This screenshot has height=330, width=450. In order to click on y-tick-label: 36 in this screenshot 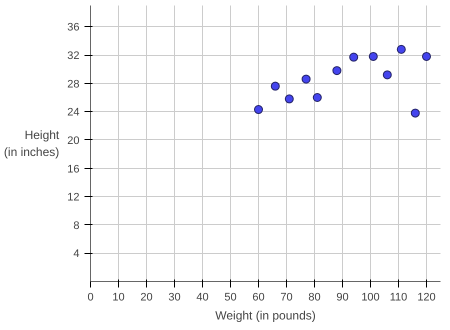, I will do `click(73, 28)`.